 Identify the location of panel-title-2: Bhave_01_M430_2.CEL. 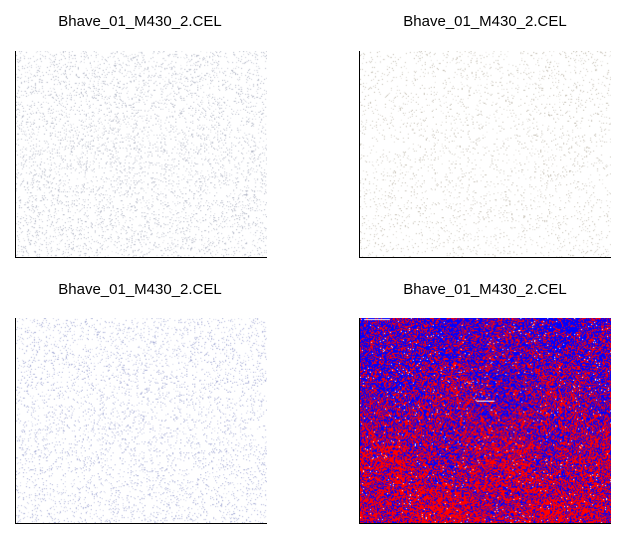
(485, 21).